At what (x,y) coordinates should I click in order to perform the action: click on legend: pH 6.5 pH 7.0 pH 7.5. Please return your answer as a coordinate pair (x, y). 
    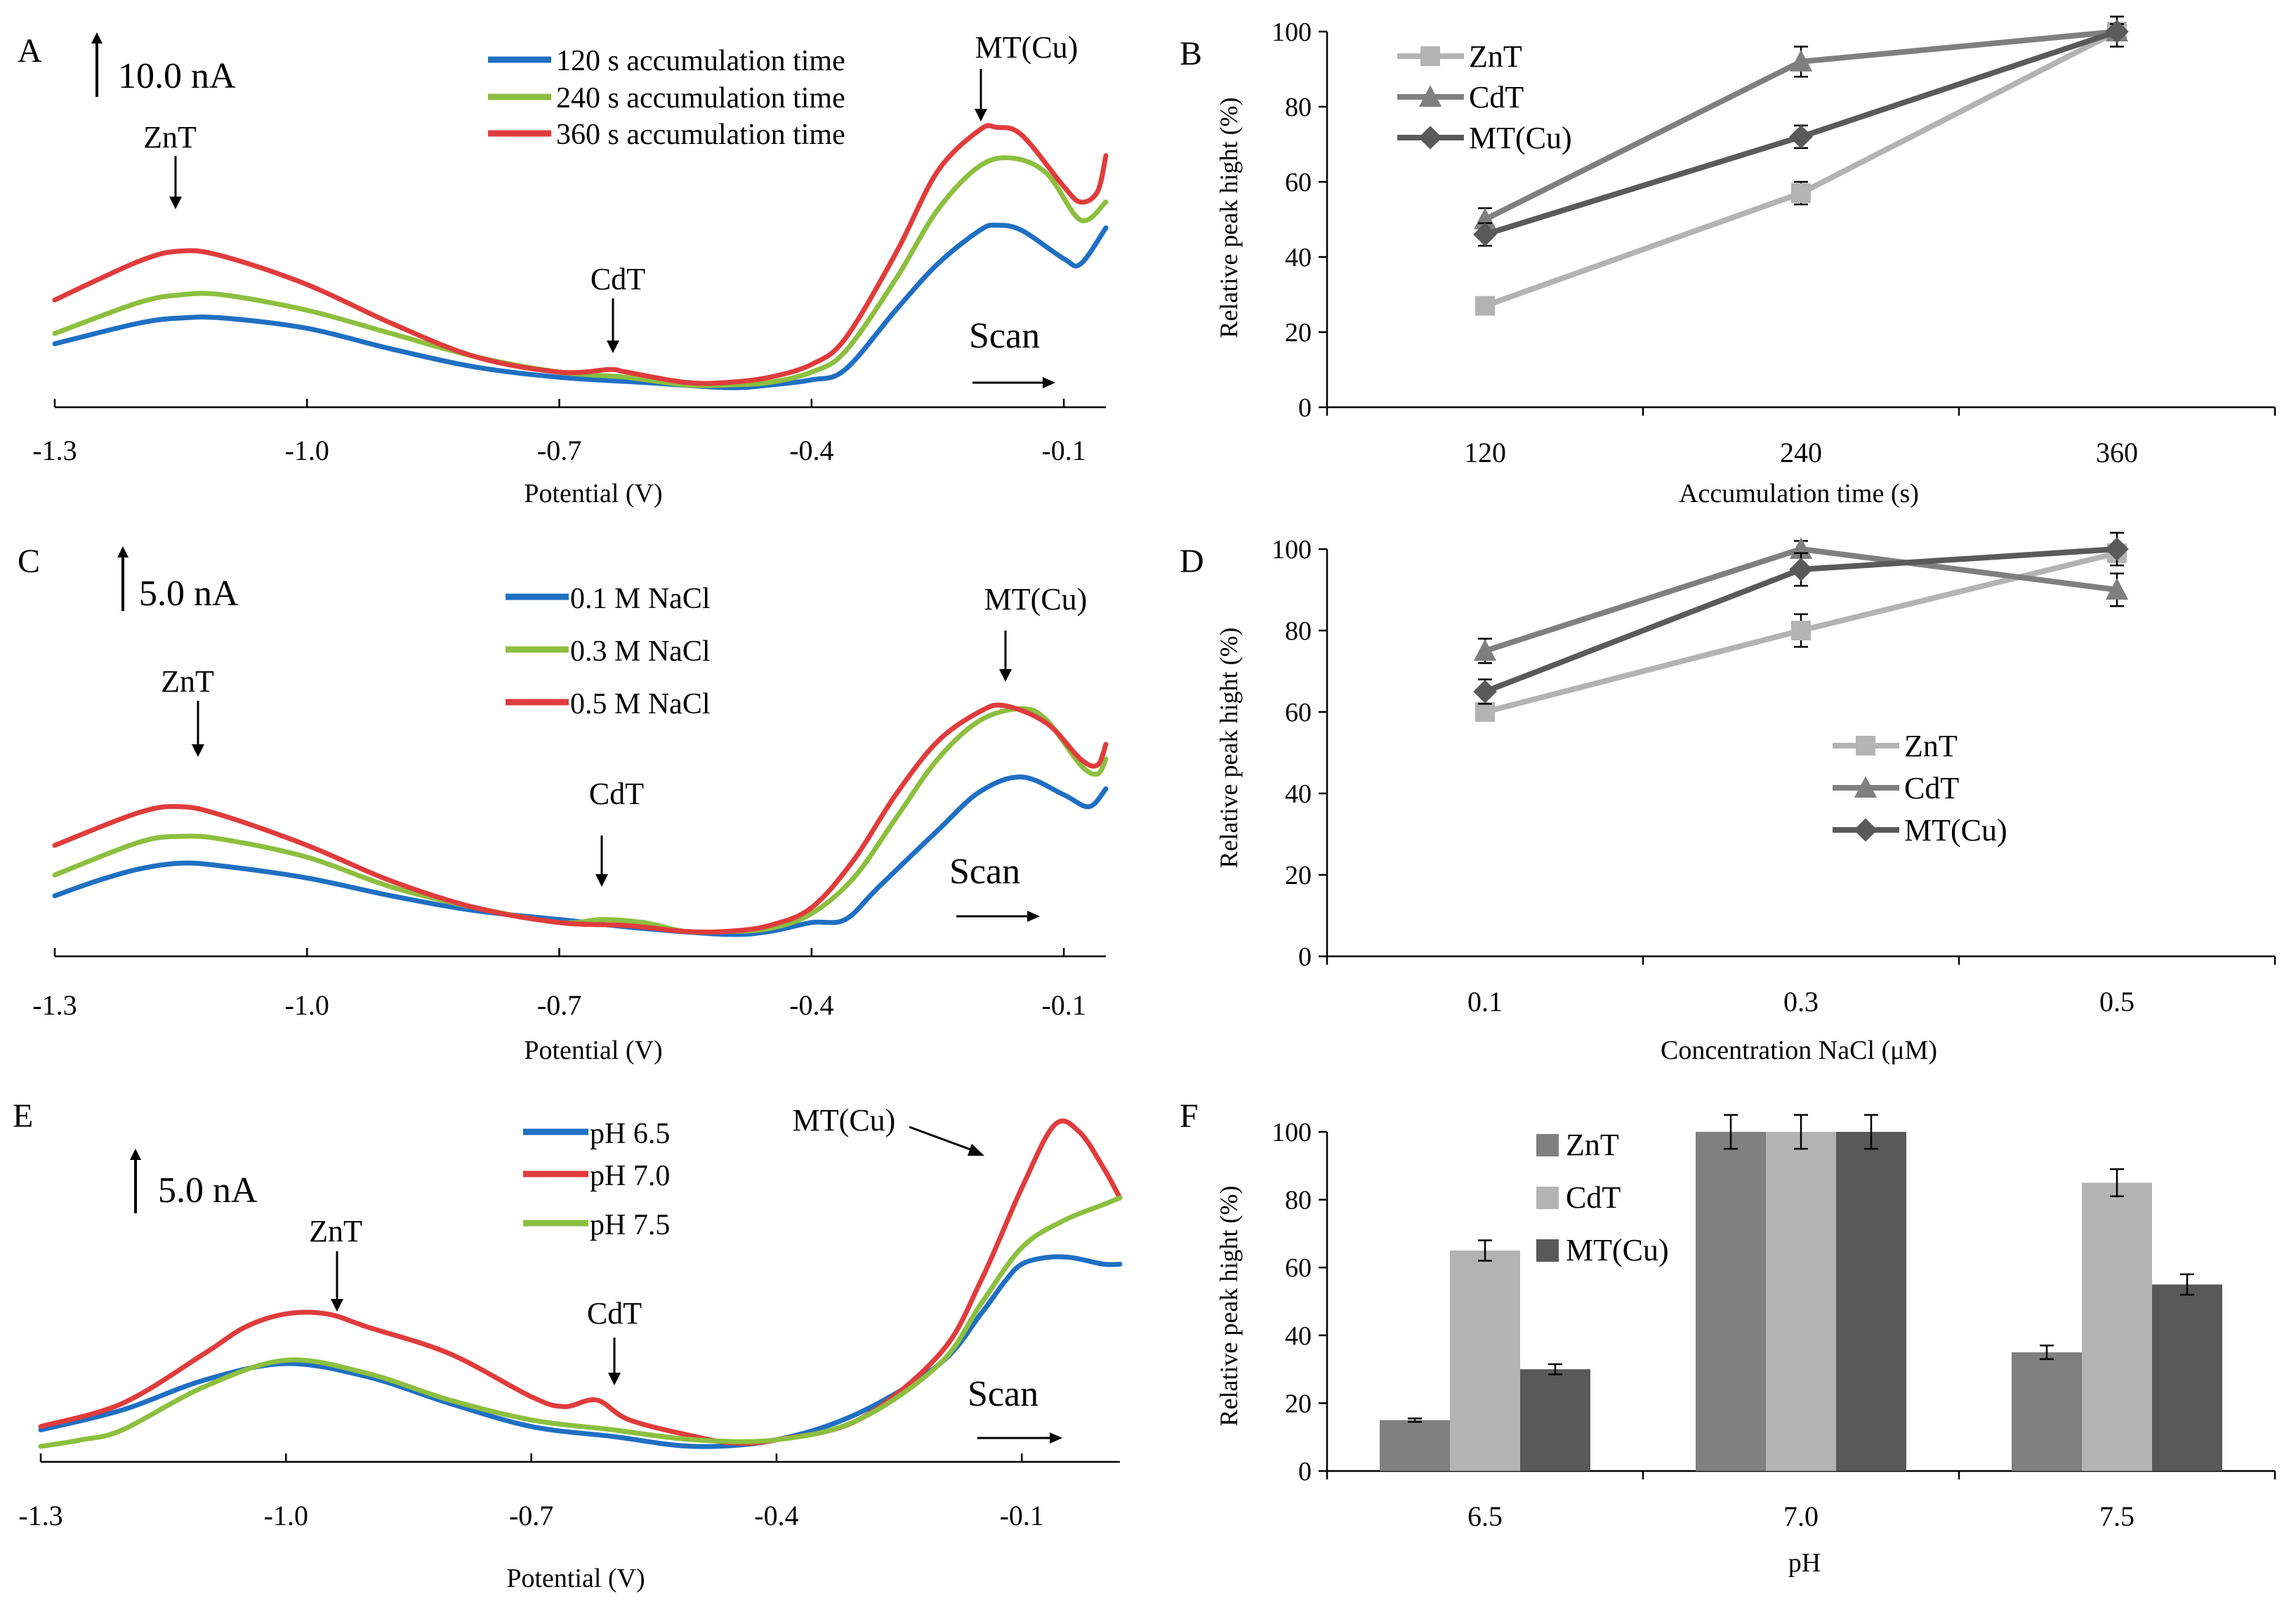
    Looking at the image, I should click on (596, 1179).